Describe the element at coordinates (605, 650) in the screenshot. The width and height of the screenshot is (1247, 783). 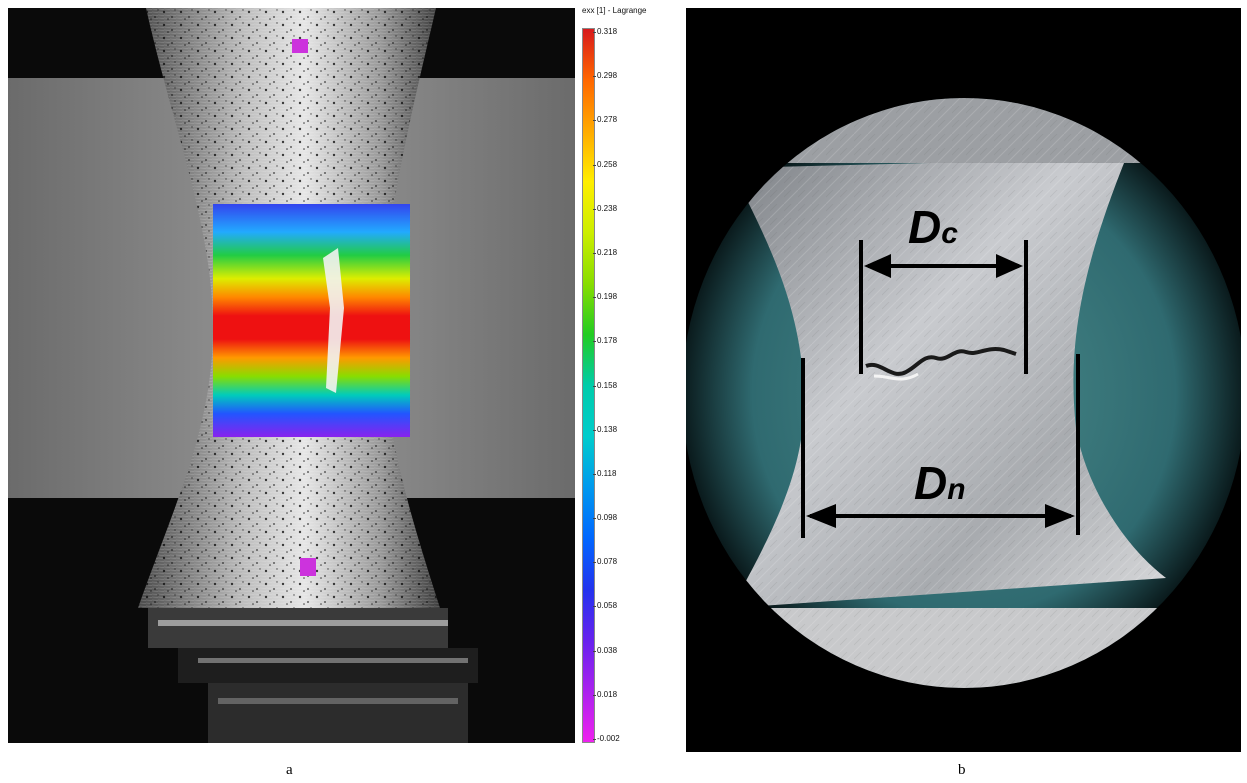
I see `colorbar-tick-label: 0.038` at that location.